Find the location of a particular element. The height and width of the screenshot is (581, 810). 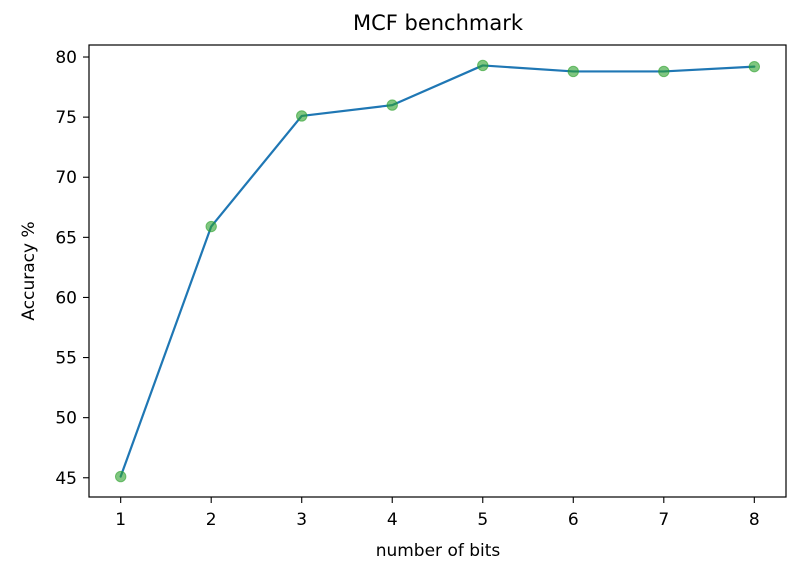

chart-title: MCF benchmark is located at coordinates (438, 23).